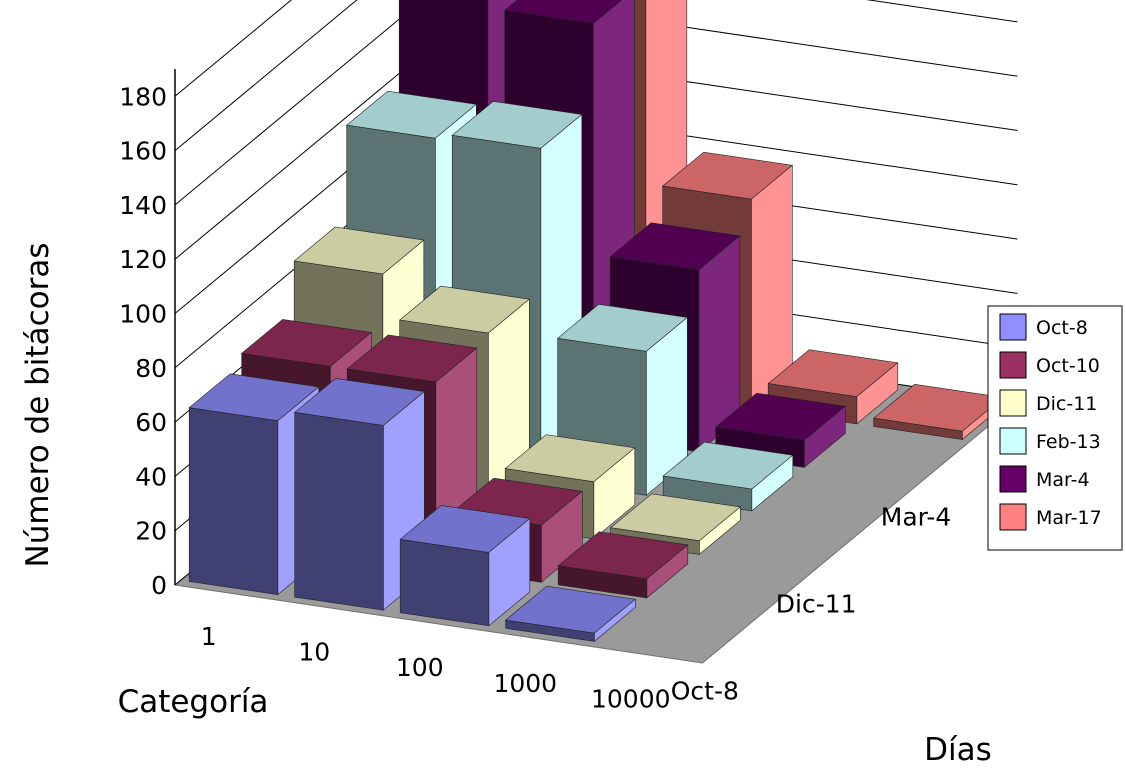 The image size is (1126, 771). What do you see at coordinates (143, 314) in the screenshot?
I see `y-tick-label: 100` at bounding box center [143, 314].